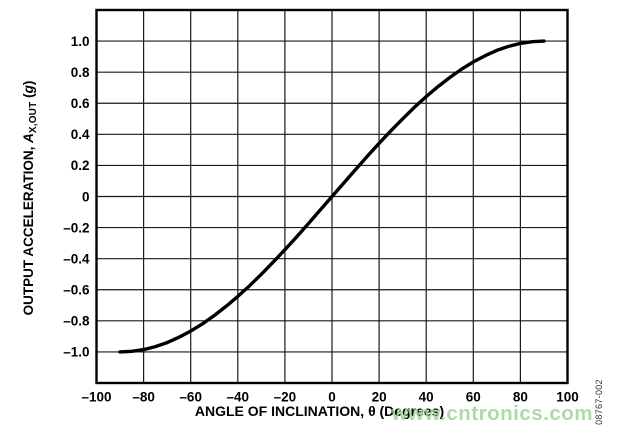 The image size is (618, 436). Describe the element at coordinates (143, 397) in the screenshot. I see `x-tick-label: –80` at that location.